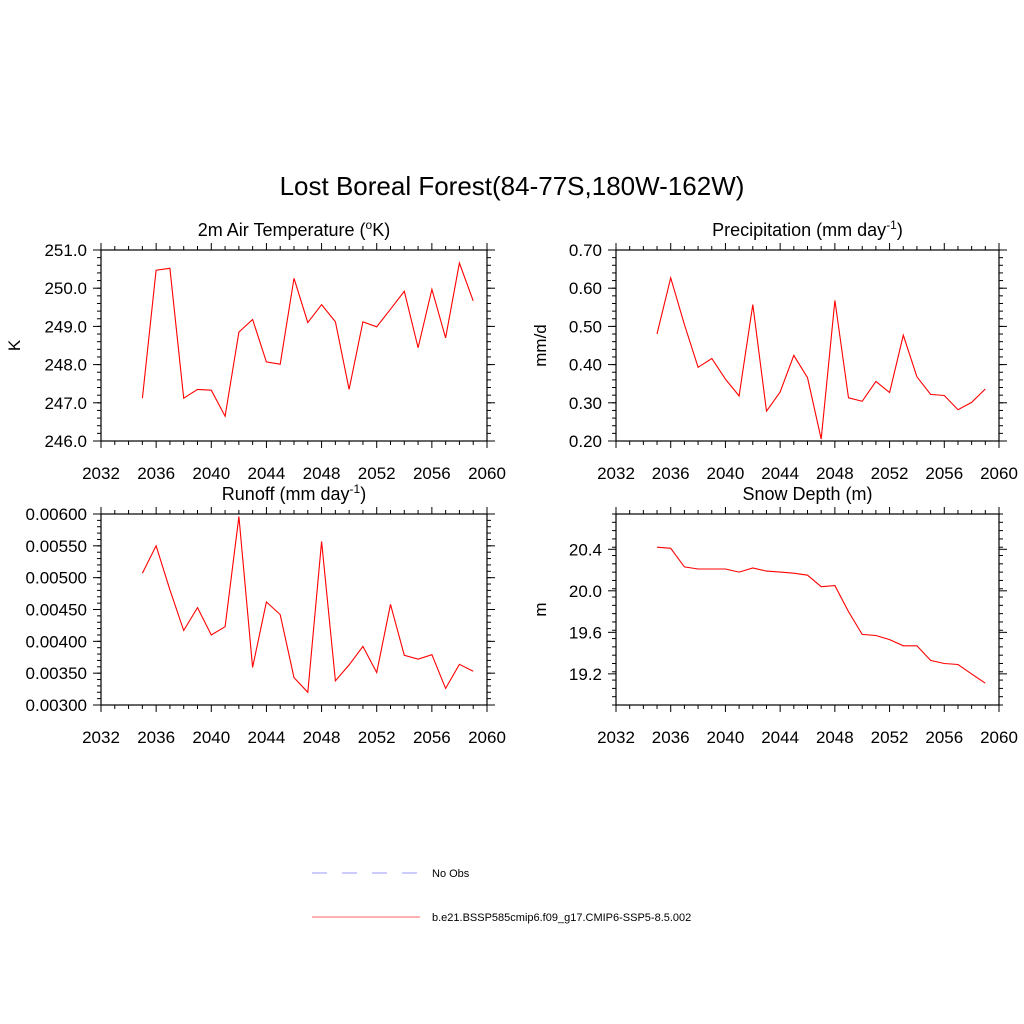 Image resolution: width=1024 pixels, height=1024 pixels. What do you see at coordinates (585, 674) in the screenshot?
I see `y-tick-label: 19.2` at bounding box center [585, 674].